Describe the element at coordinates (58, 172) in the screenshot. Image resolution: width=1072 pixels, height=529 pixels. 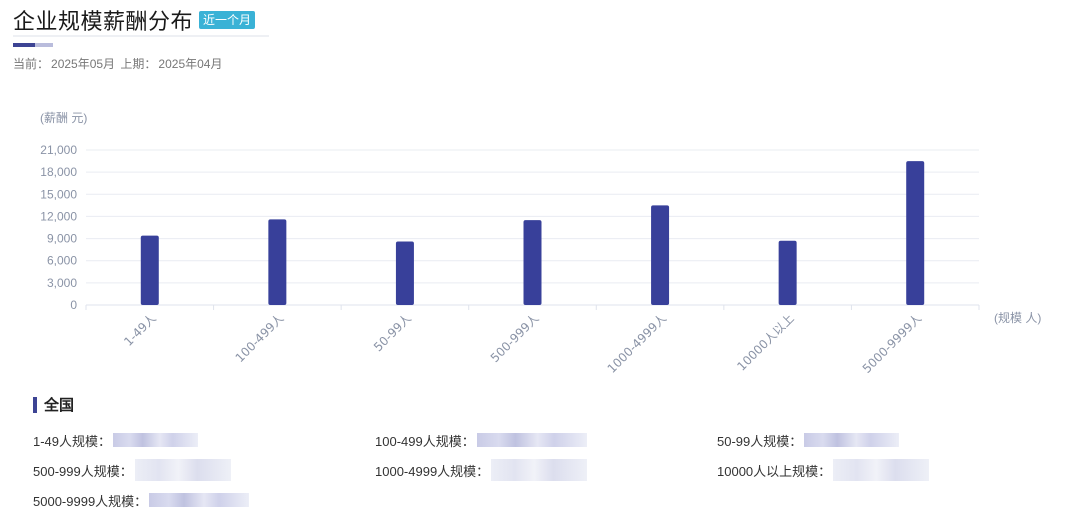
I see `y-tick-label: 18,000` at that location.